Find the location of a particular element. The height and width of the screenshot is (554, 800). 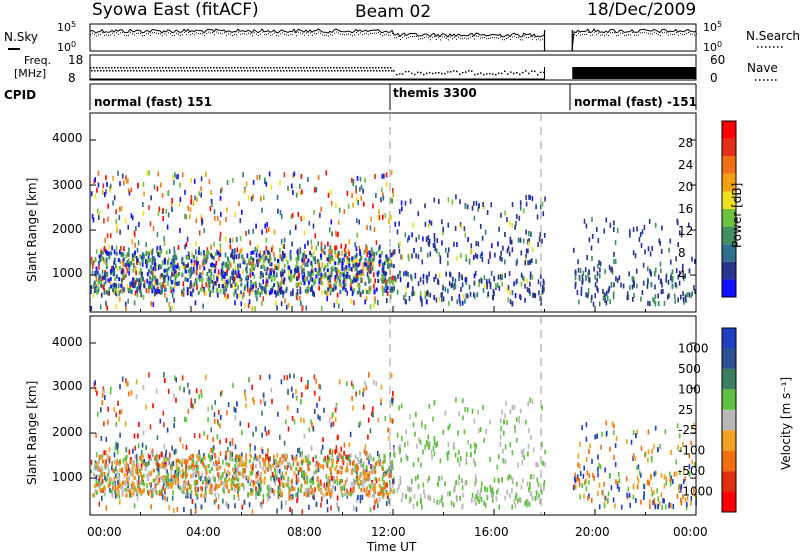

power-ytick-2000: 2000 is located at coordinates (67, 229).